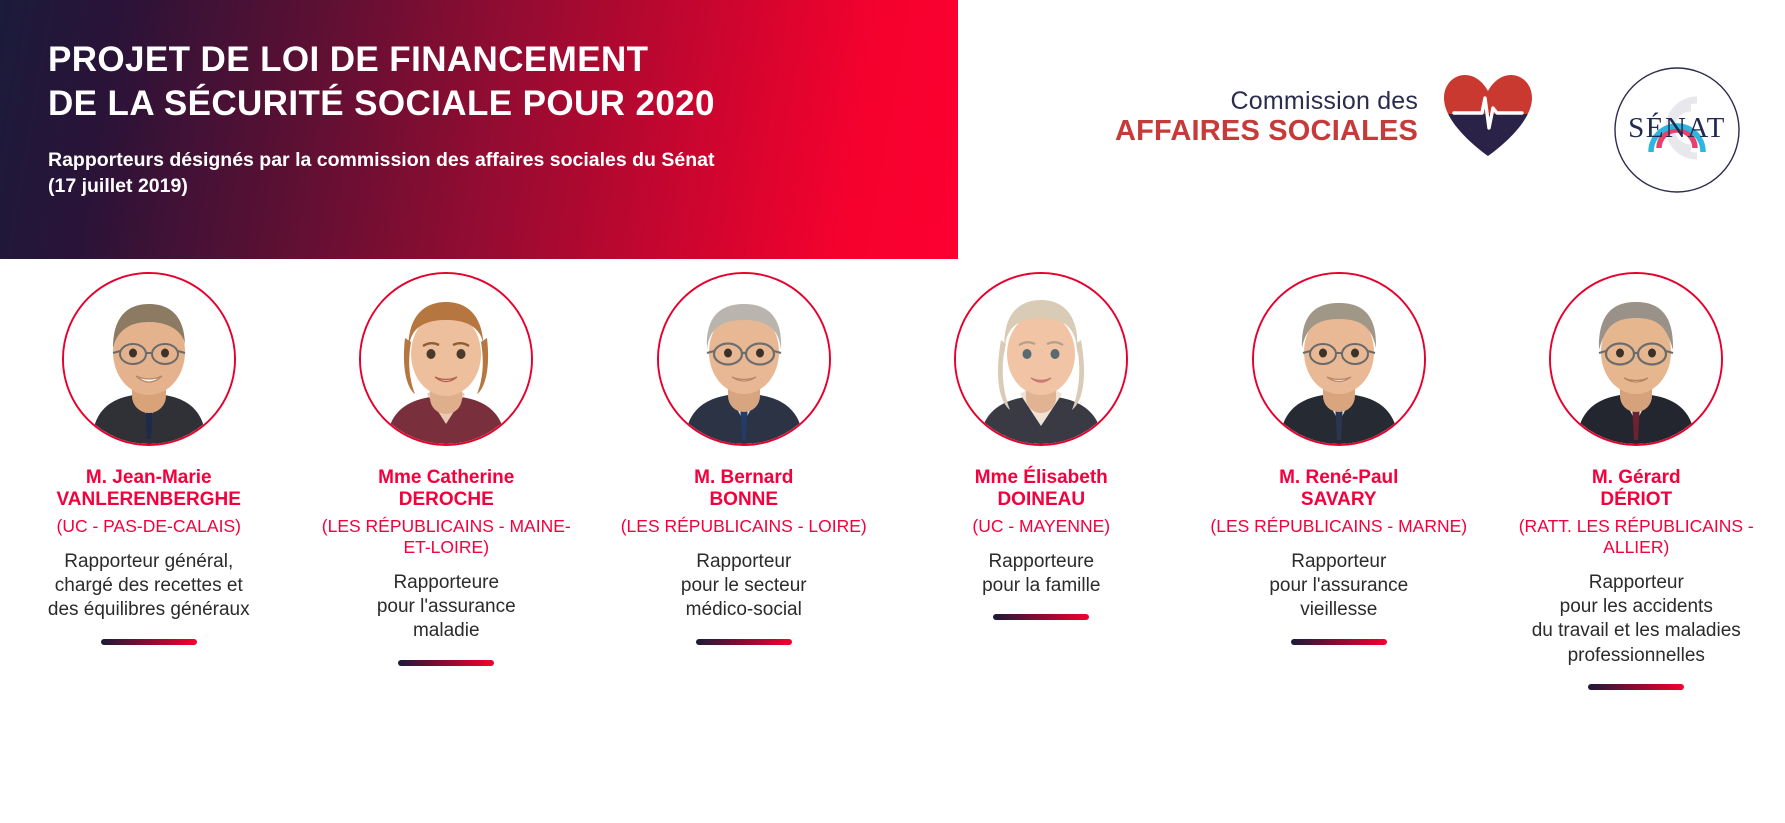 The image size is (1785, 823). Describe the element at coordinates (743, 525) in the screenshot. I see `person-group: (LES RÉPUBLICAINS - LOIRE)` at that location.